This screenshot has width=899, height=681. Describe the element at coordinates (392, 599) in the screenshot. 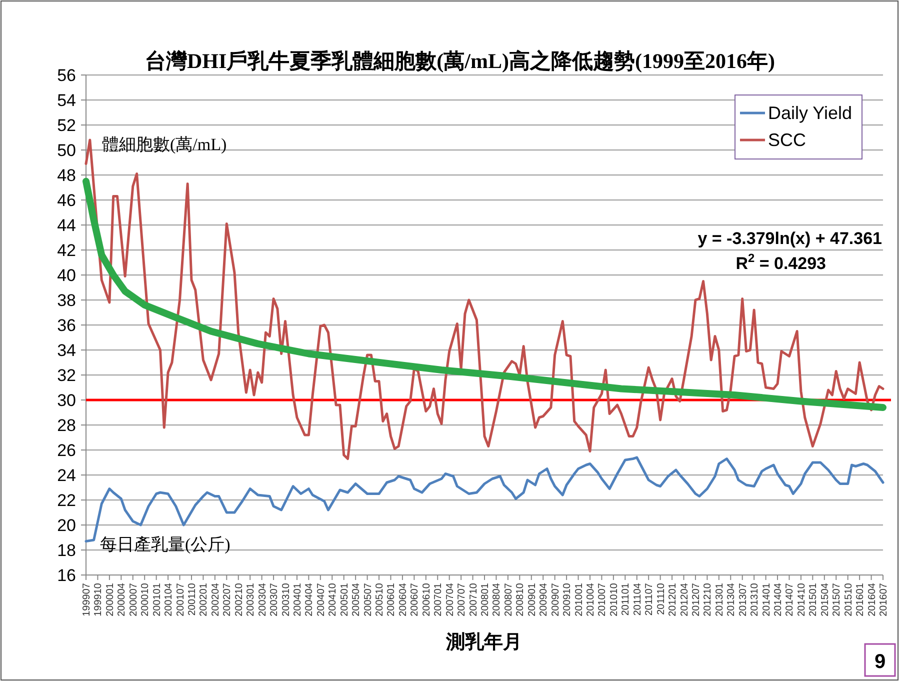

I see `x-tick-label: 200601` at that location.